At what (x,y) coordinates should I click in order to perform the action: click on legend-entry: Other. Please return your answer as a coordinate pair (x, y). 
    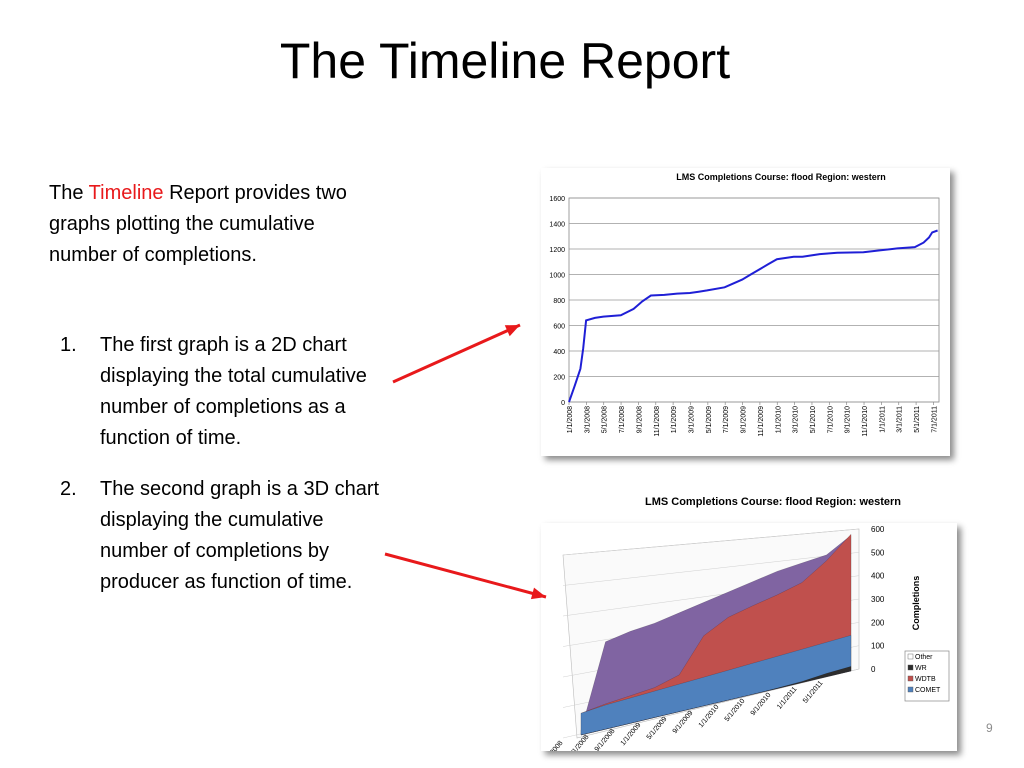
    Looking at the image, I should click on (924, 657).